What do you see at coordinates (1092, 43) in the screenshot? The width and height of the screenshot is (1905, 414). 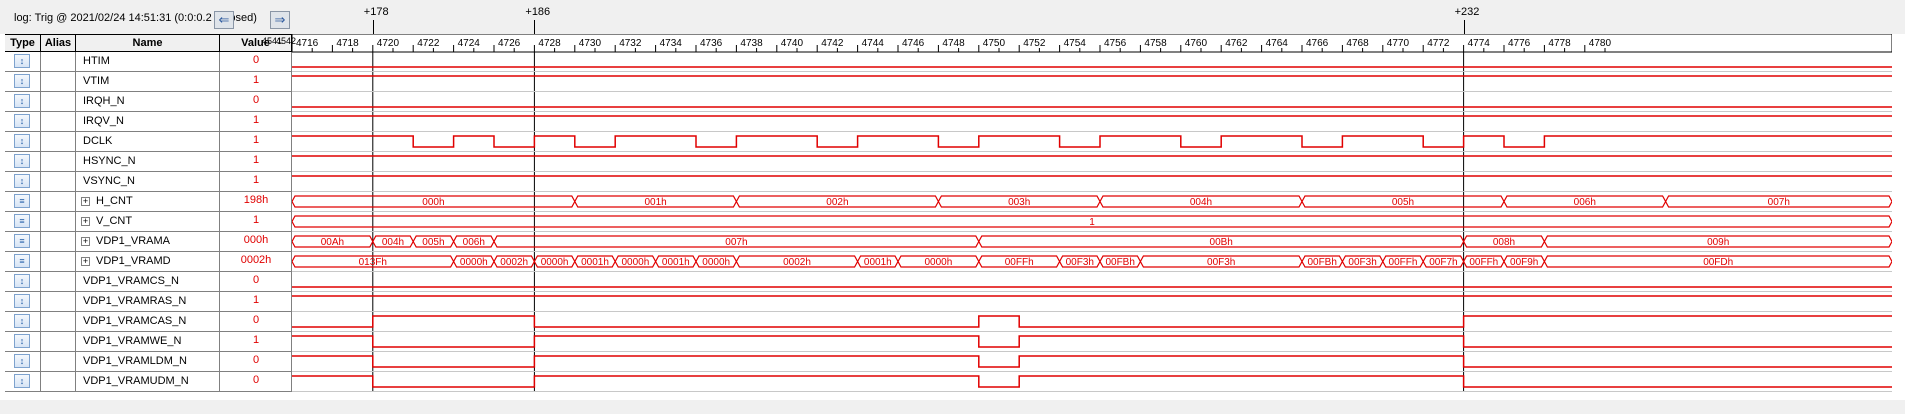 I see `time-ruler` at bounding box center [1092, 43].